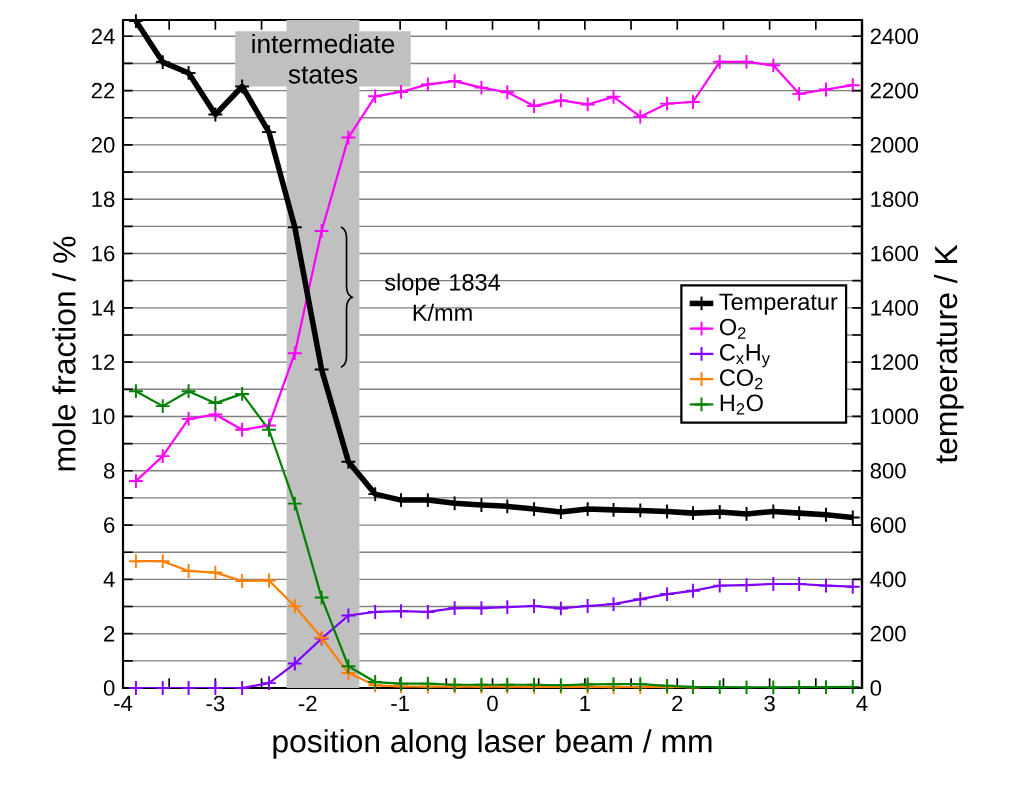 The height and width of the screenshot is (790, 1017). Describe the element at coordinates (769, 703) in the screenshot. I see `x-tick-label: 3` at that location.